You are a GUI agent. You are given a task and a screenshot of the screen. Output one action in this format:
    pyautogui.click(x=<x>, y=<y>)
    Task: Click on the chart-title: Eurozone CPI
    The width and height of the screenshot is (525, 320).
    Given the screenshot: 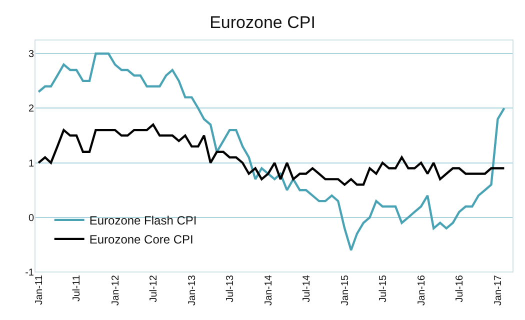 What is the action you would take?
    pyautogui.click(x=263, y=22)
    